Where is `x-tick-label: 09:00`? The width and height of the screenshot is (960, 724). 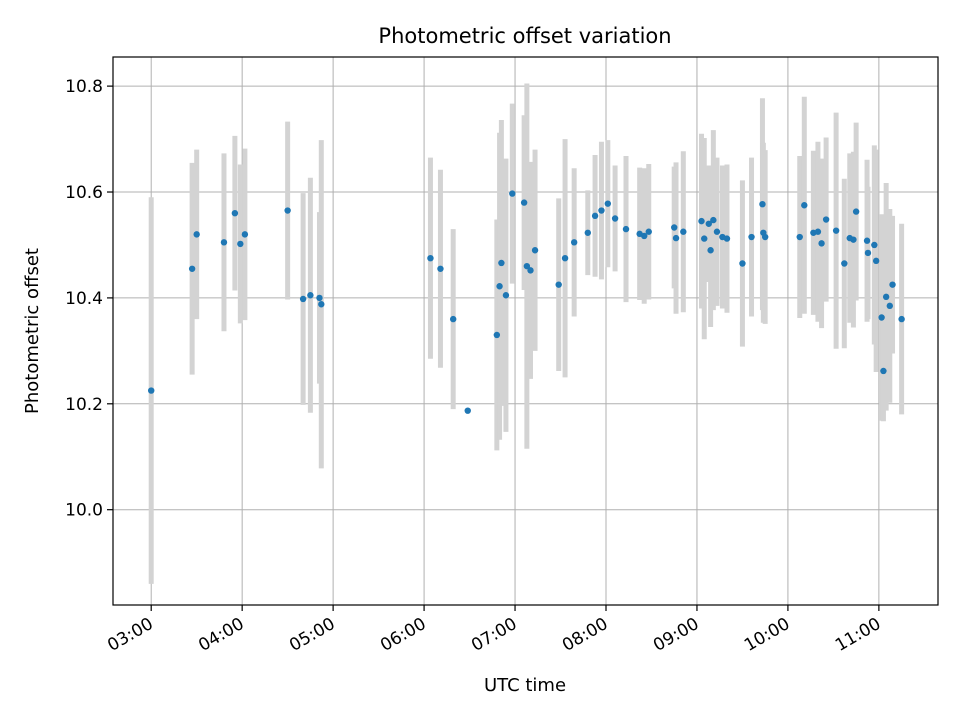
x-tick-label: 09:00 is located at coordinates (676, 635).